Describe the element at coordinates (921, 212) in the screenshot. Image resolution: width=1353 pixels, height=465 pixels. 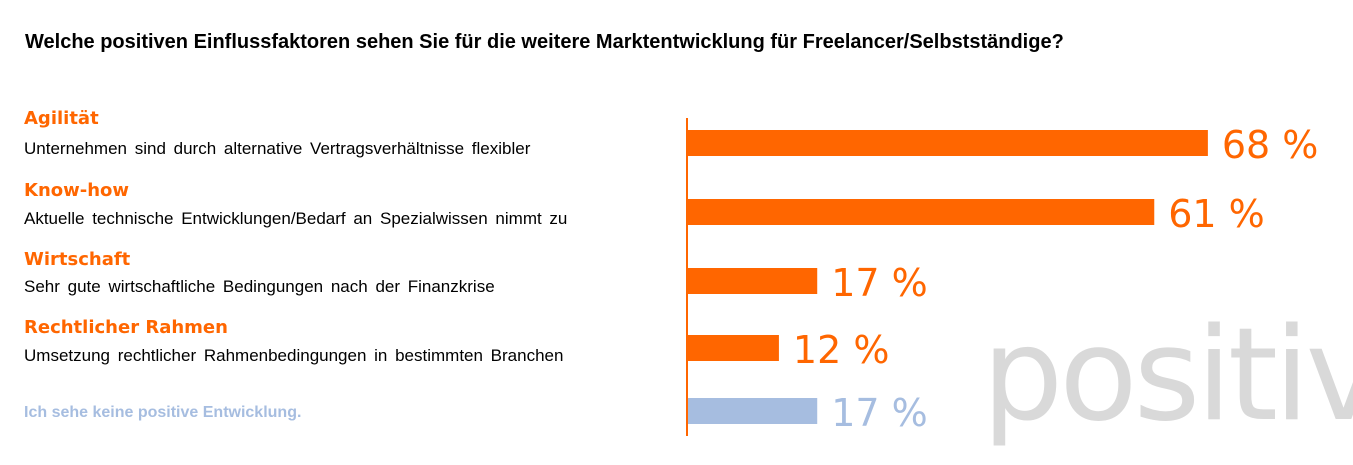
I see `bar-know-how` at that location.